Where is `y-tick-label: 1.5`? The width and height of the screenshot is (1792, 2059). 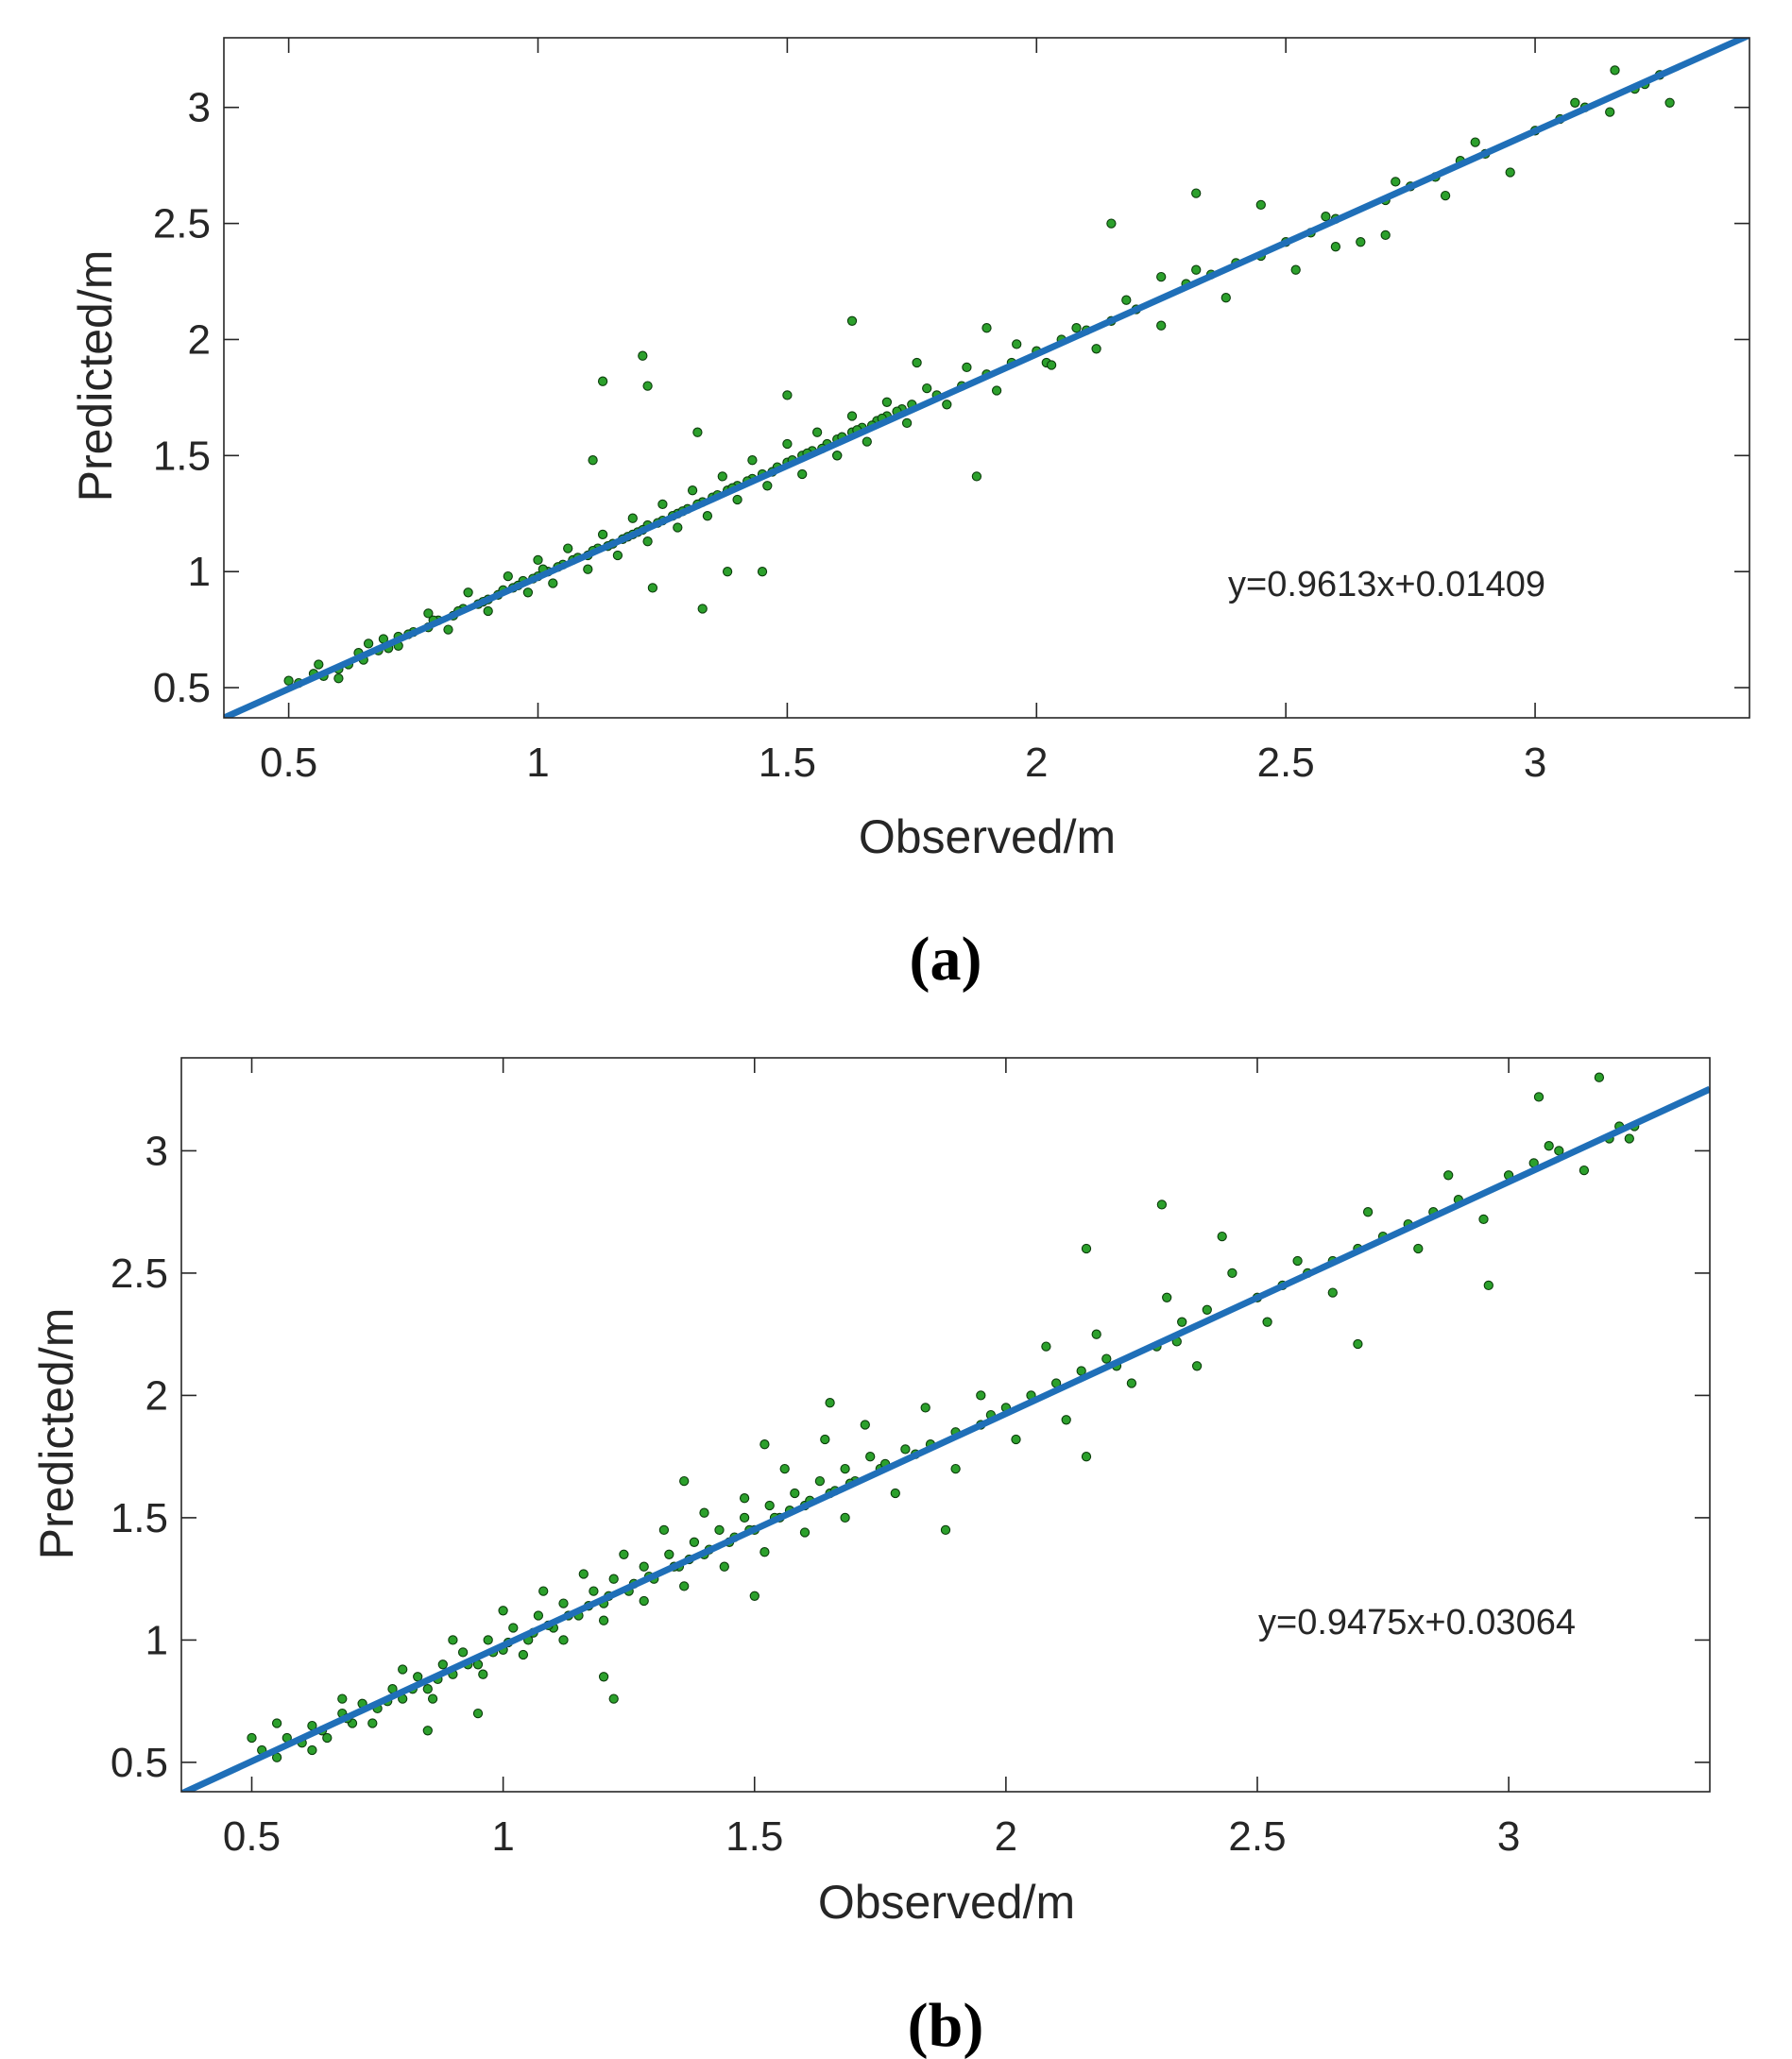 y-tick-label: 1.5 is located at coordinates (182, 456).